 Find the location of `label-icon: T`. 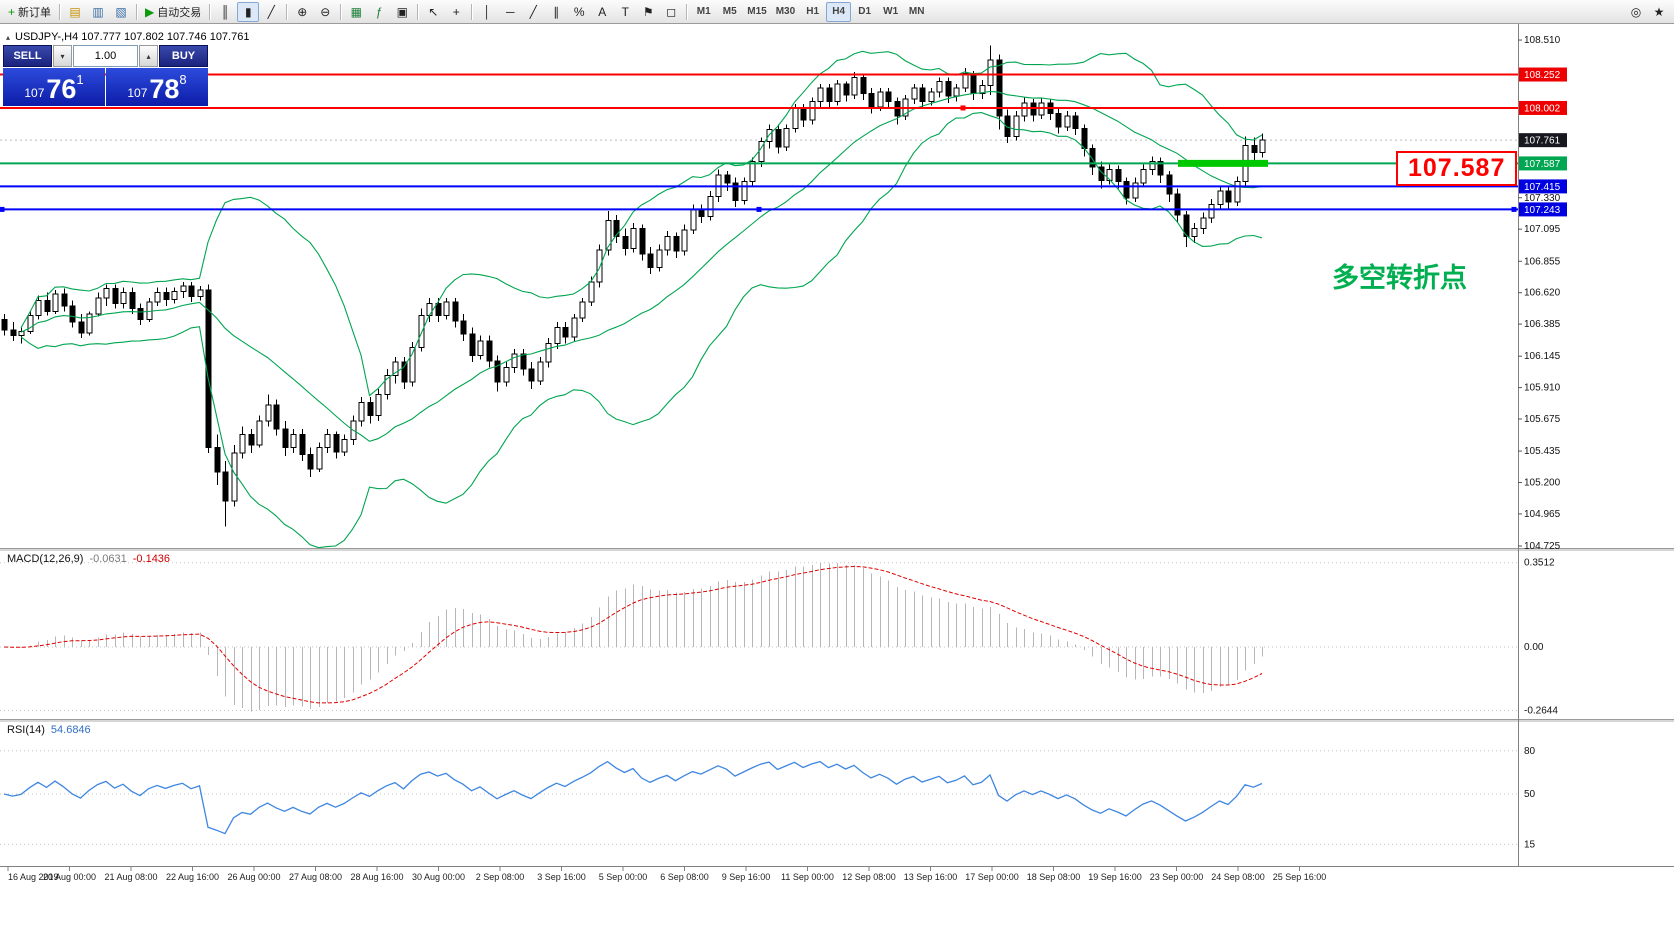

label-icon: T is located at coordinates (625, 11).